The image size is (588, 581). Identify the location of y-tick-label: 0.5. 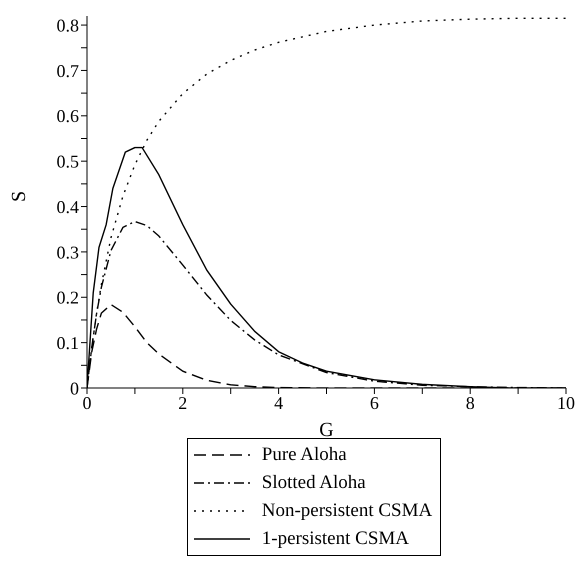
(67, 162).